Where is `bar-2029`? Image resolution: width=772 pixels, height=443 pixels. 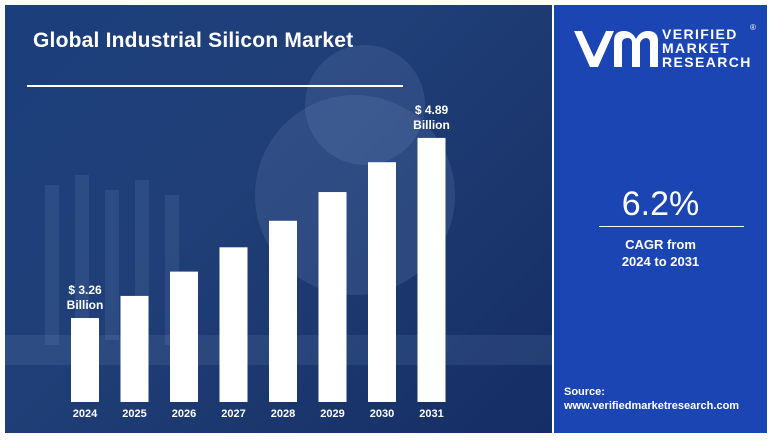 bar-2029 is located at coordinates (332, 297).